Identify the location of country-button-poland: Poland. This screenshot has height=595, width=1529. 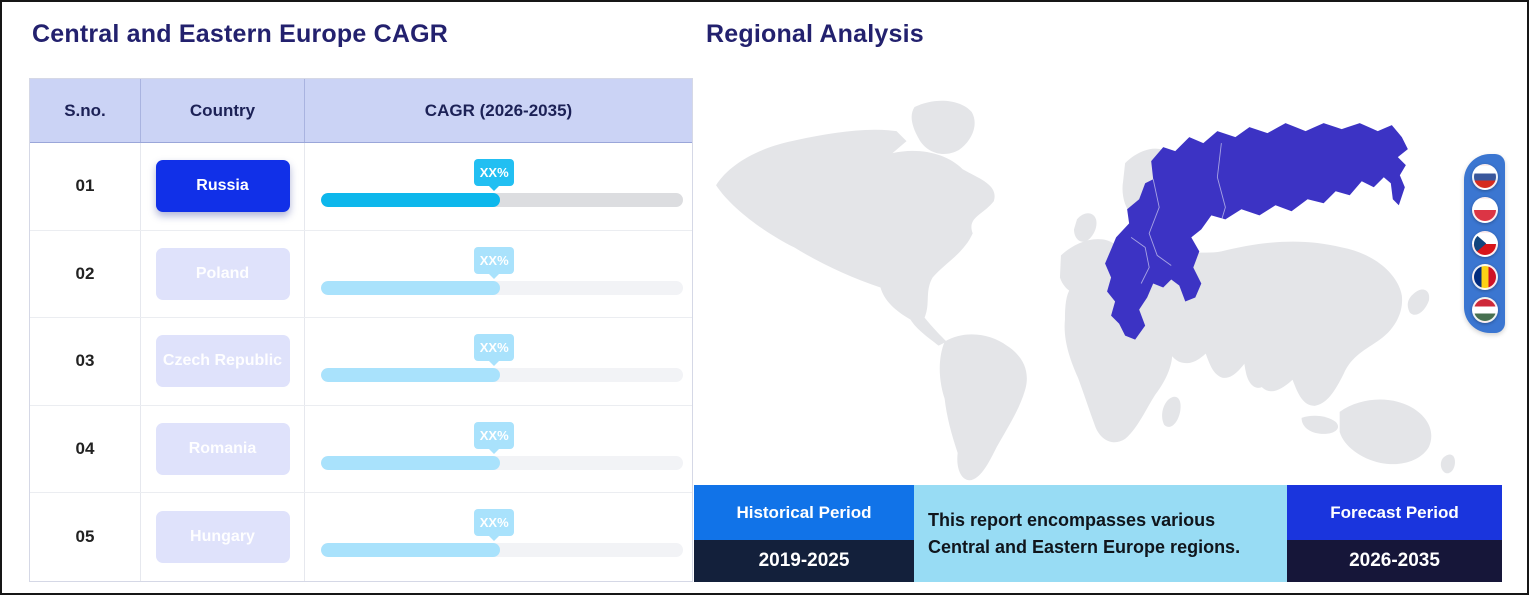
(222, 273).